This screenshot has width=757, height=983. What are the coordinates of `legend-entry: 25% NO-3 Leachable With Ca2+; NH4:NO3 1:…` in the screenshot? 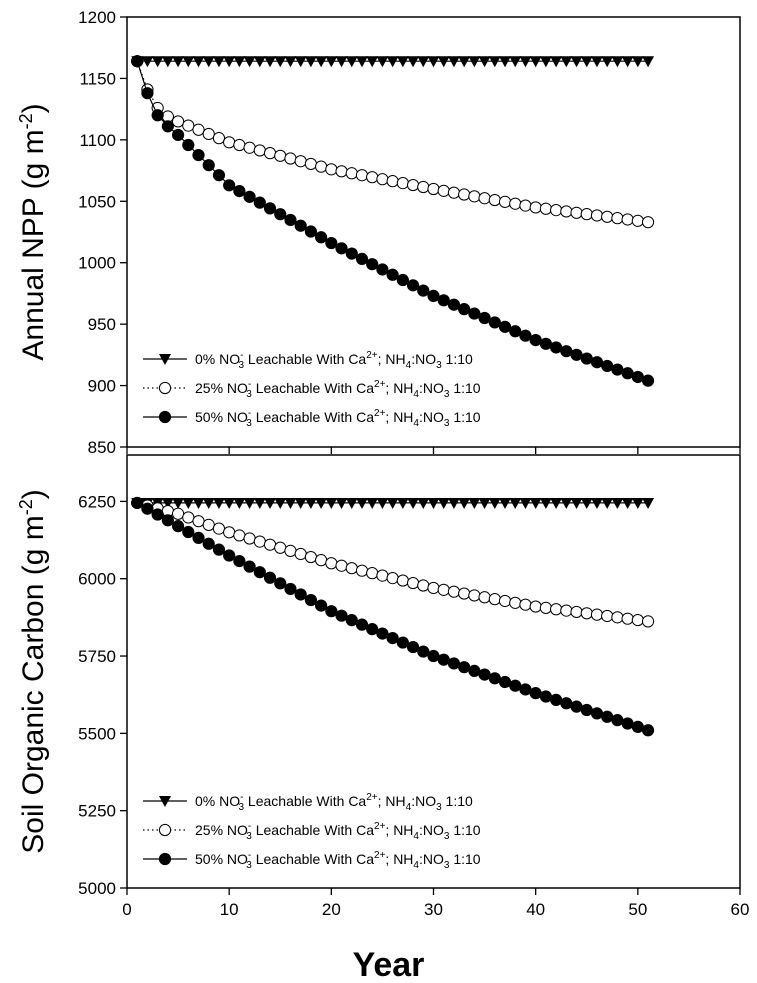 It's located at (312, 831).